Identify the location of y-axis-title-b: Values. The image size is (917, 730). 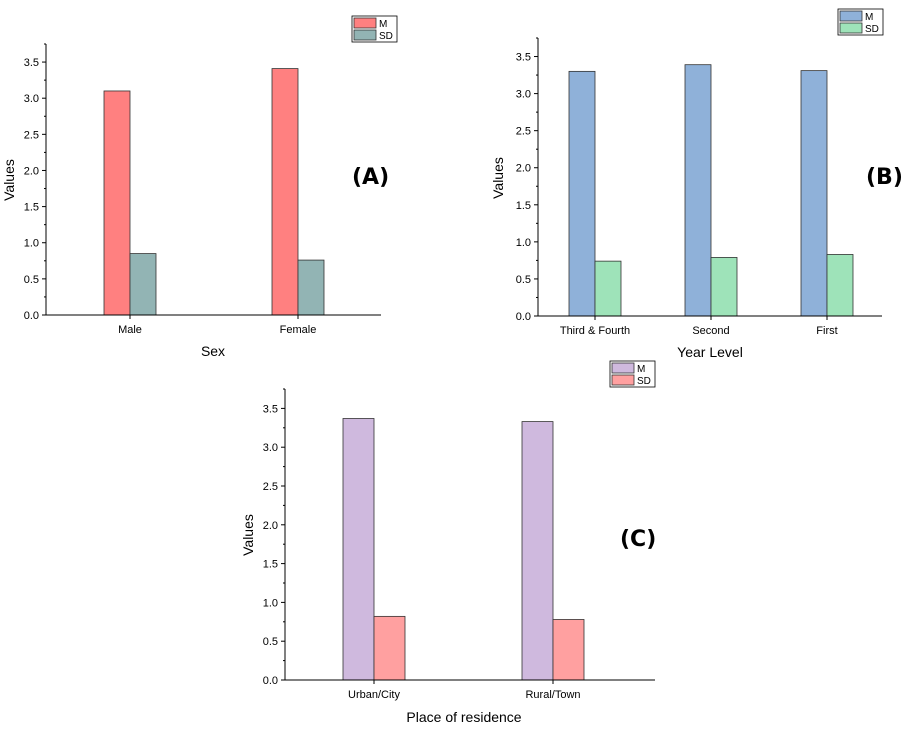
(498, 178).